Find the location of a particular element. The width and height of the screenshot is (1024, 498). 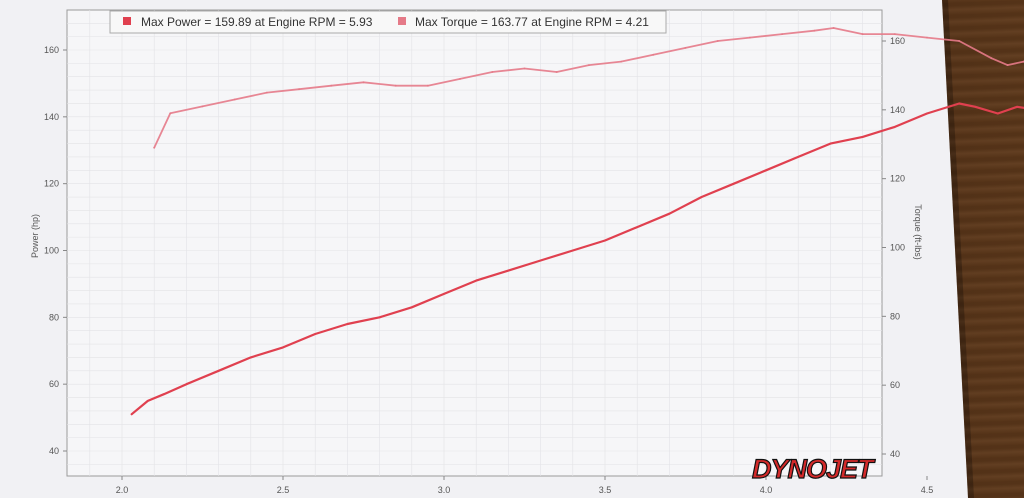

left-tick-label: 60 is located at coordinates (54, 384).